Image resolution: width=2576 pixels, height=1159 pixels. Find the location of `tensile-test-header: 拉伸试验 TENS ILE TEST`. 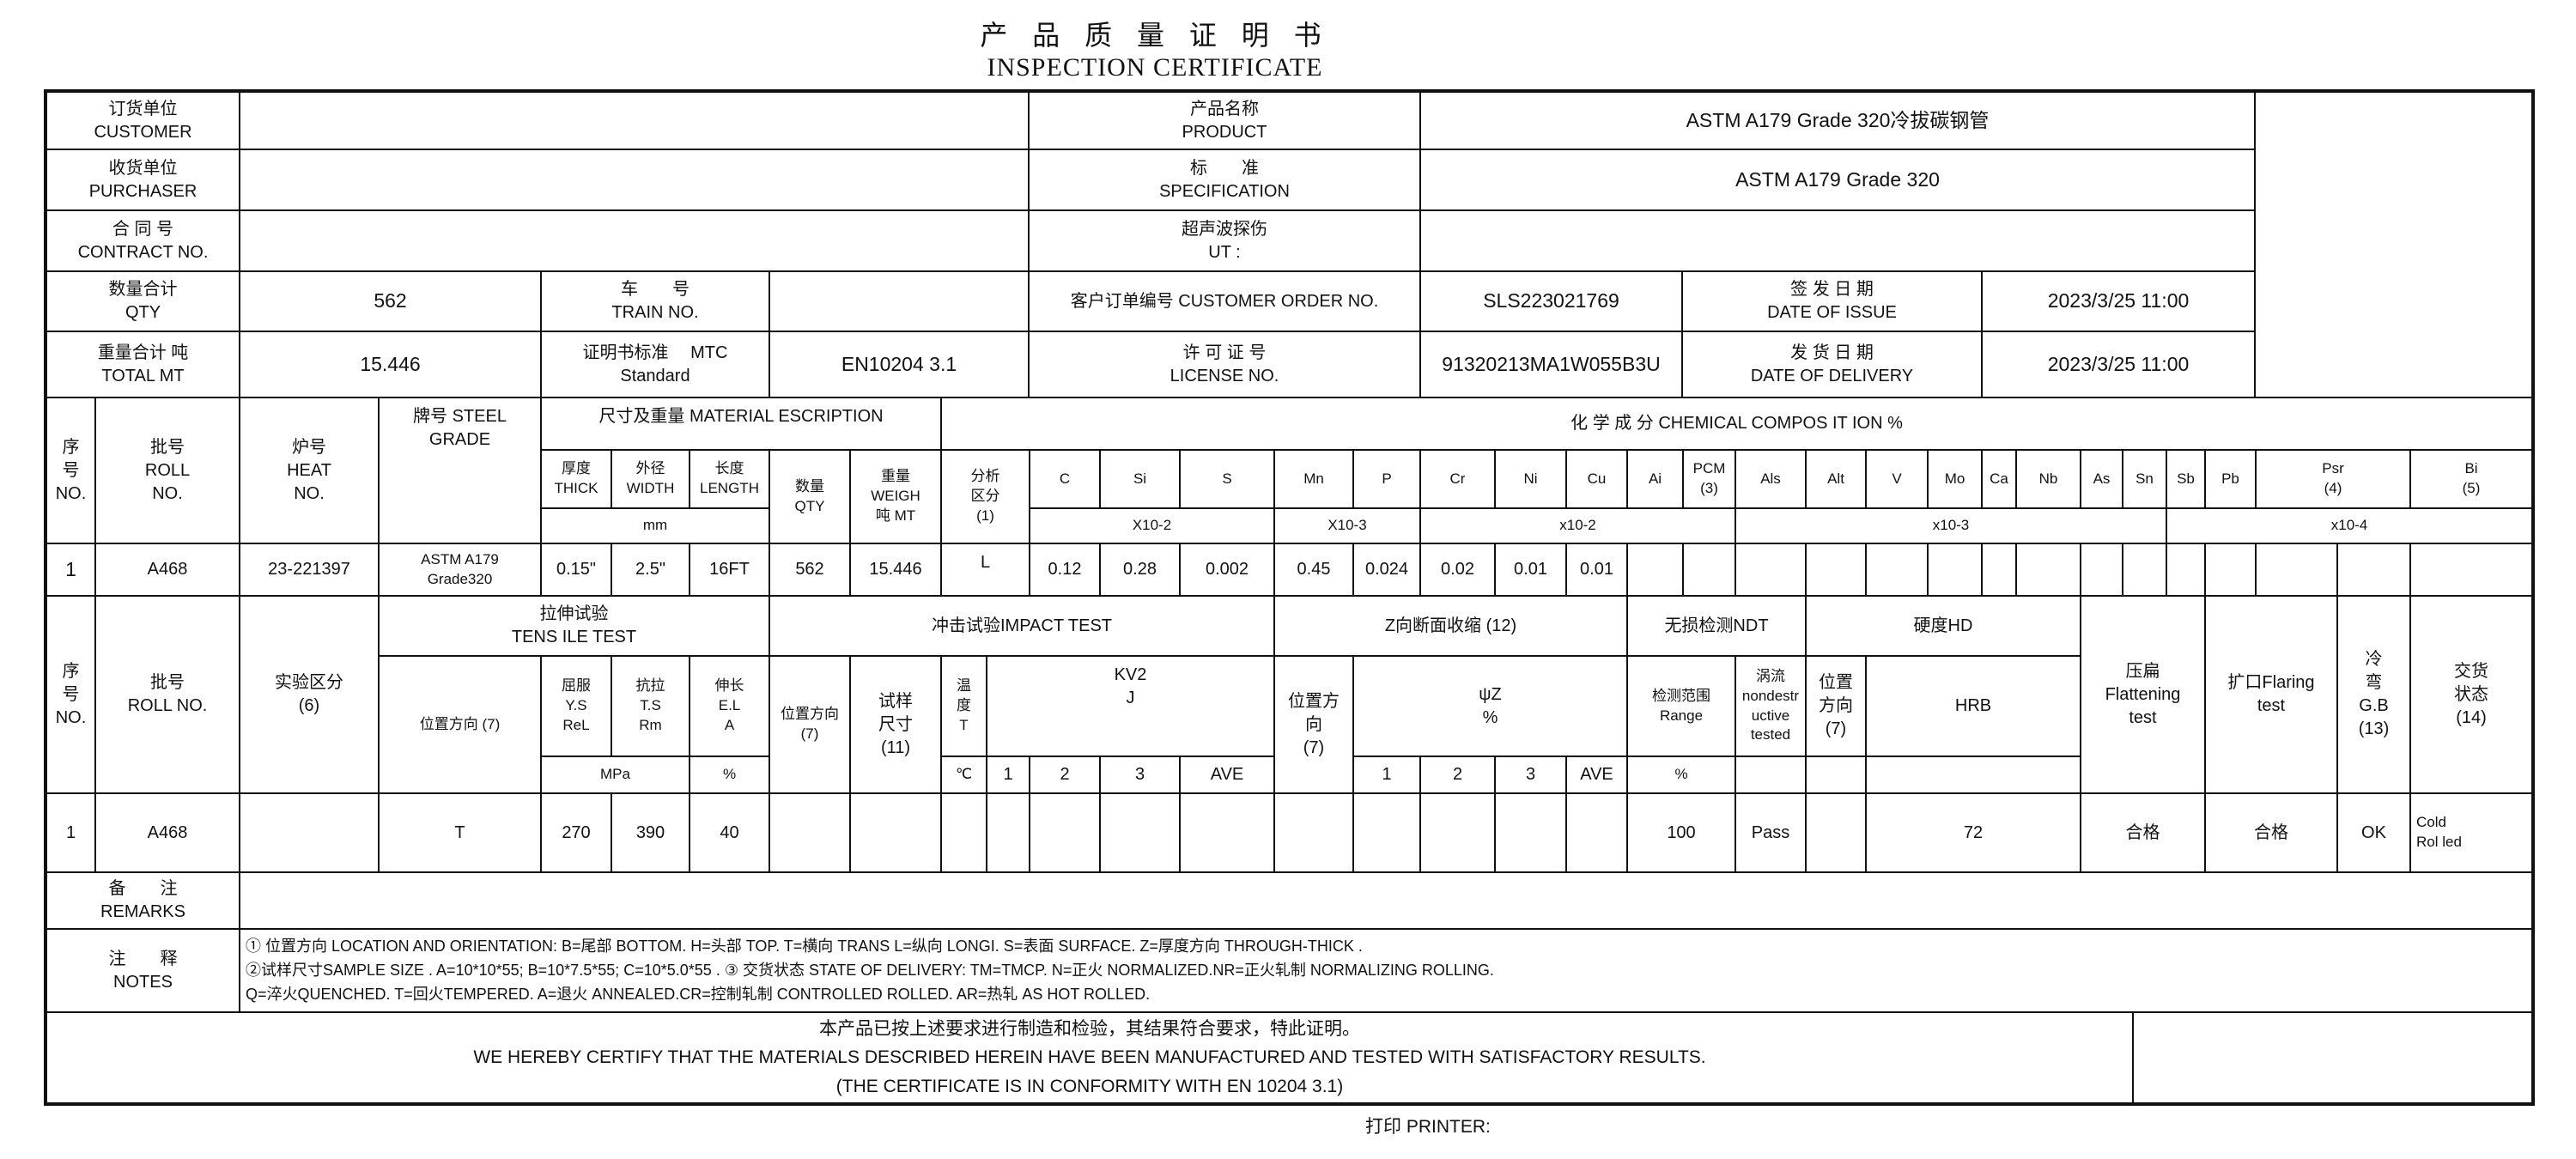

tensile-test-header: 拉伸试验 TENS ILE TEST is located at coordinates (574, 626).